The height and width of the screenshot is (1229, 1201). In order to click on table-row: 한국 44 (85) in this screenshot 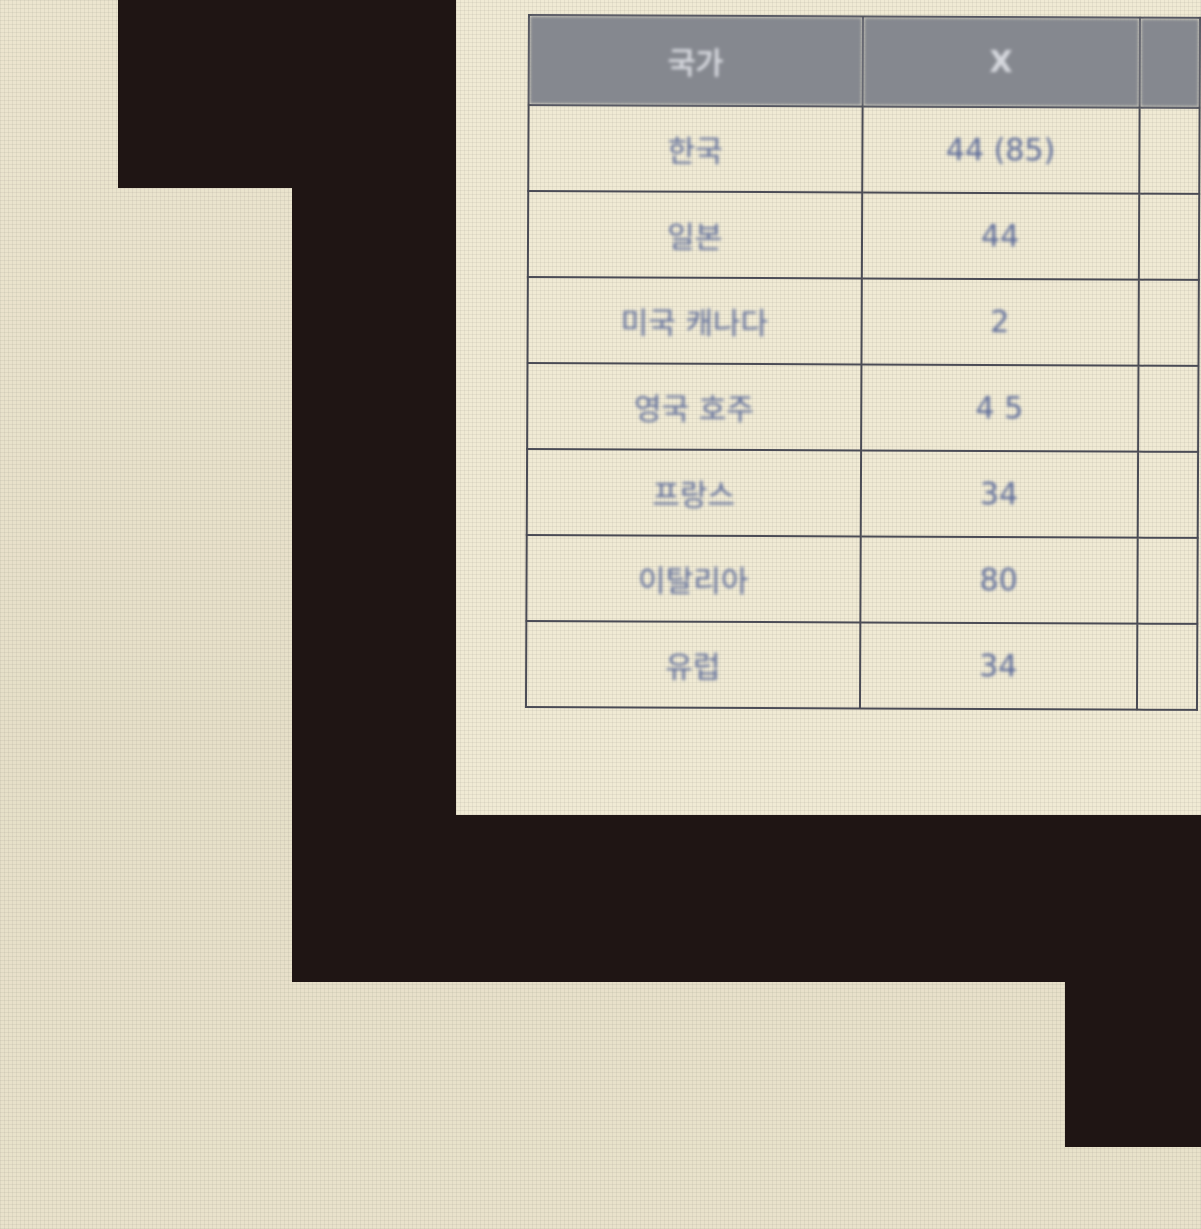, I will do `click(864, 149)`.